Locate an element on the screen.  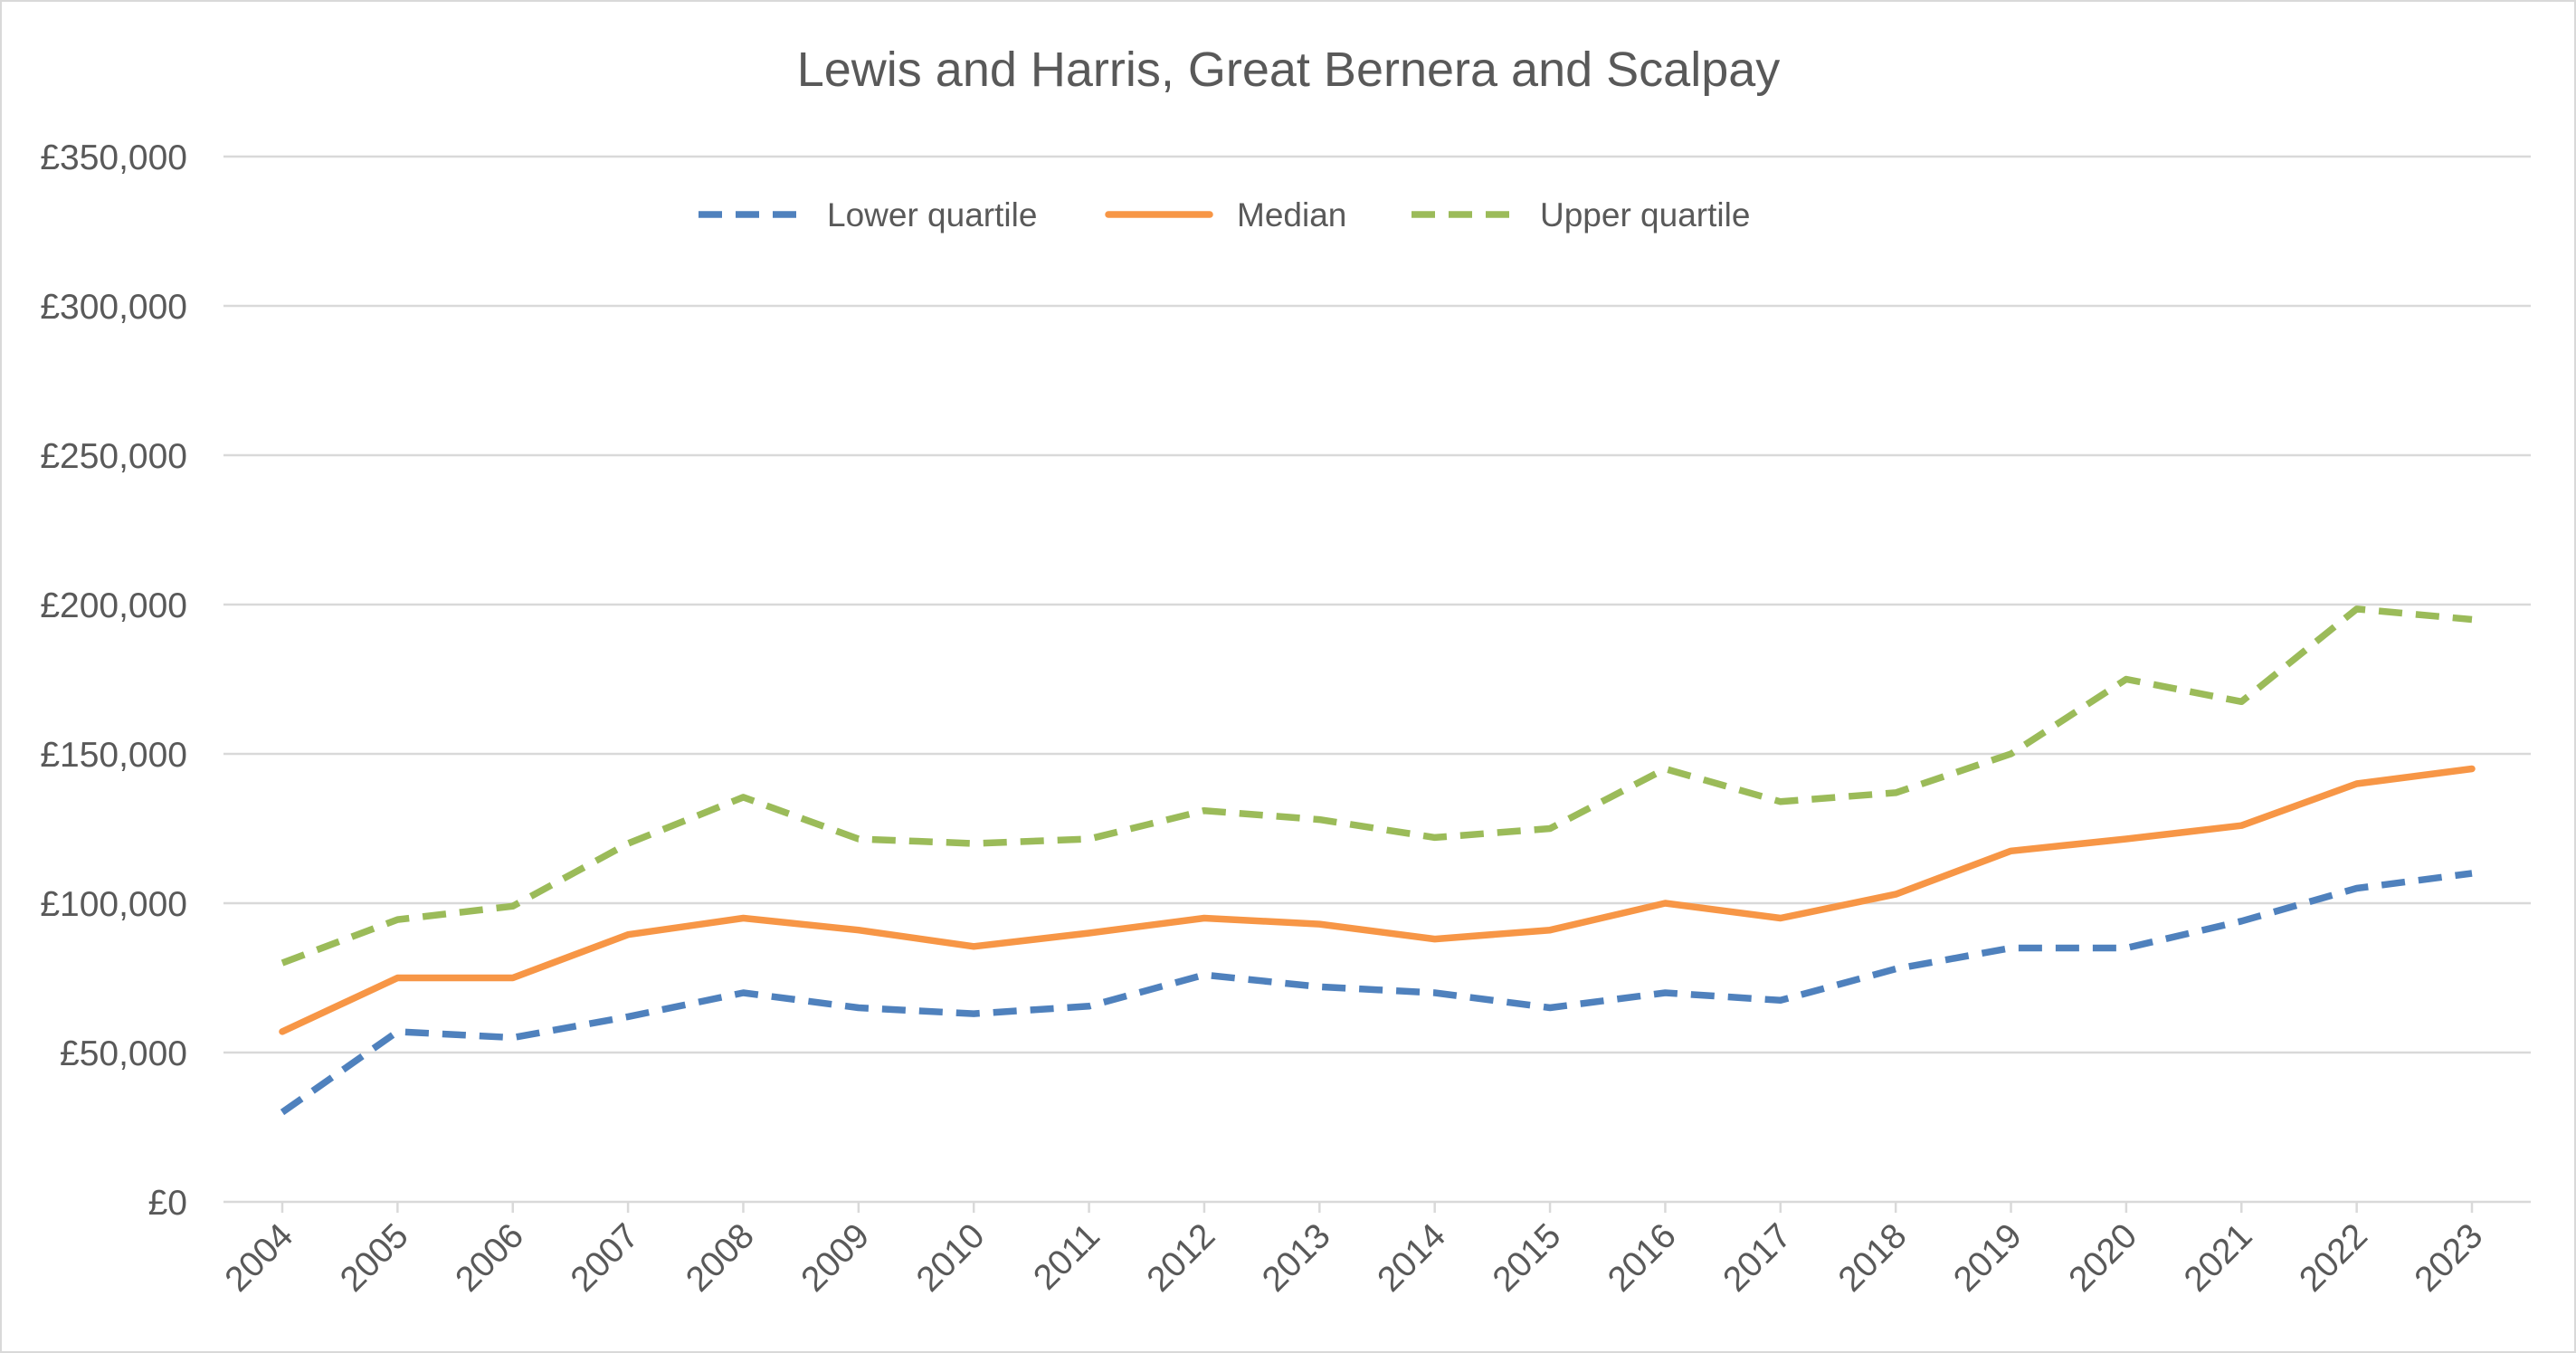
x-tick-label: 2007 is located at coordinates (605, 1258).